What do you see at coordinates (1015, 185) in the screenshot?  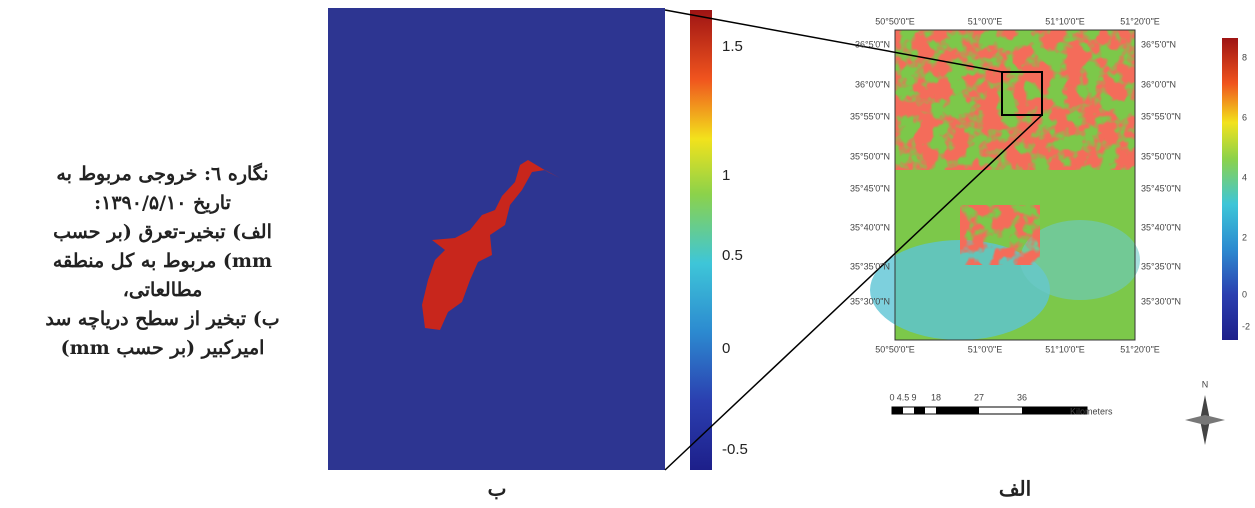 I see `map-a-frame` at bounding box center [1015, 185].